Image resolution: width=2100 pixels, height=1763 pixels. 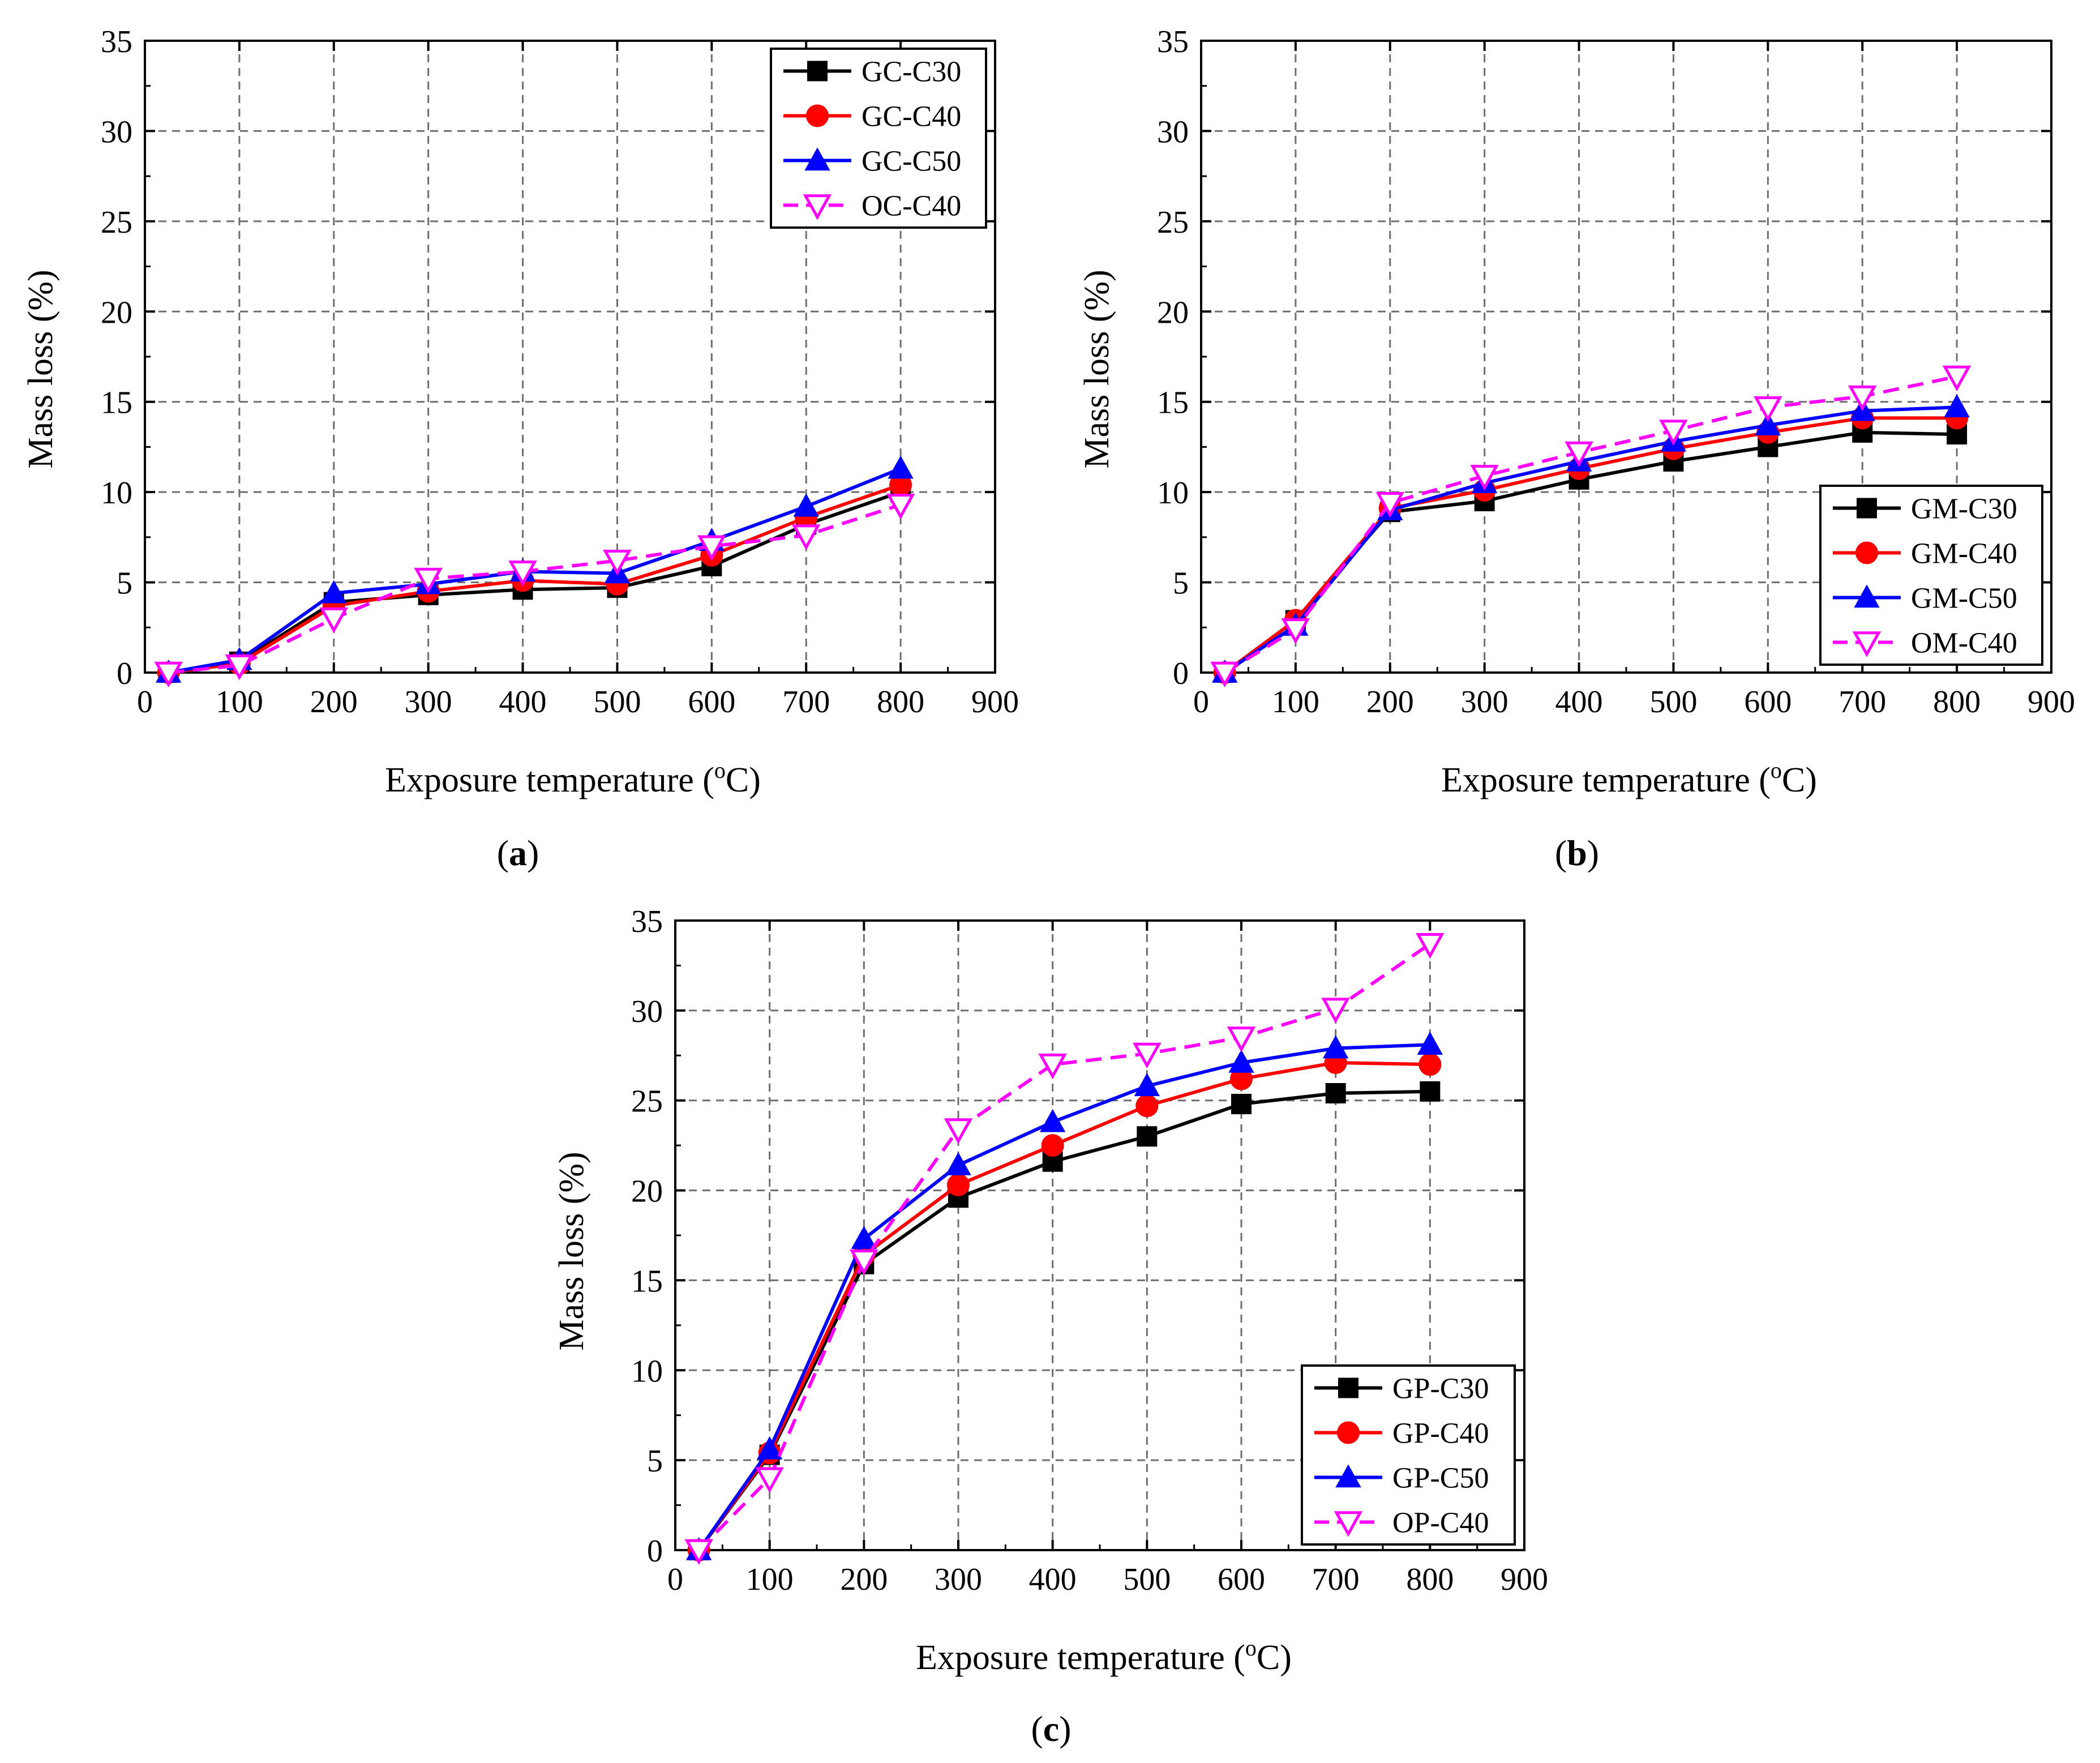 I want to click on chart-c-xtick-label-4: 400, so click(x=1053, y=1579).